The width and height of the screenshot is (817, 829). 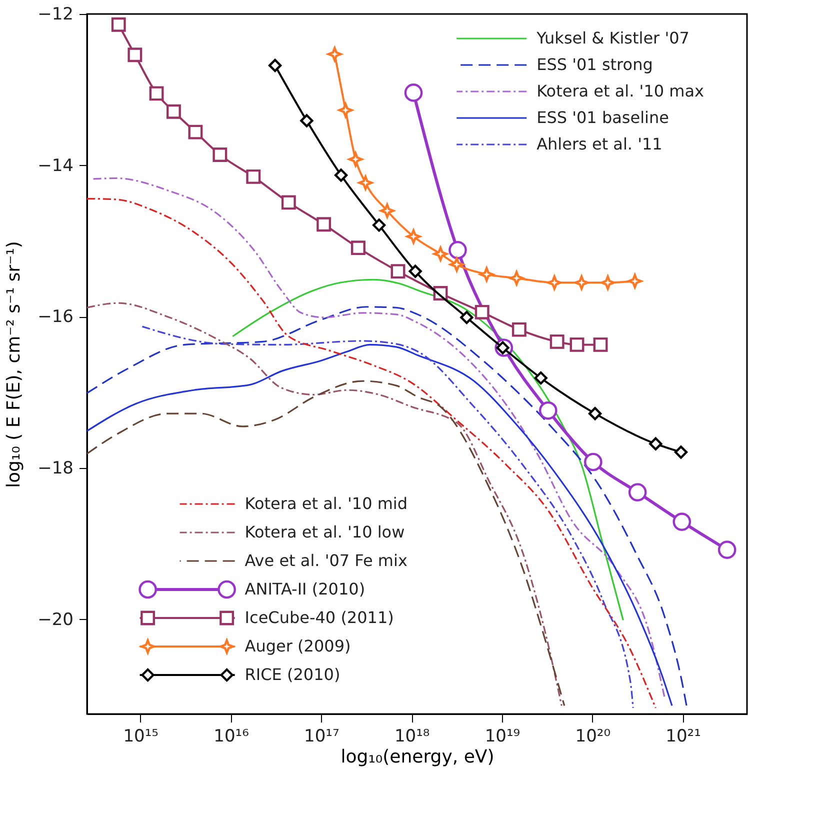 I want to click on legend-label: ESS '01 baseline, so click(x=602, y=117).